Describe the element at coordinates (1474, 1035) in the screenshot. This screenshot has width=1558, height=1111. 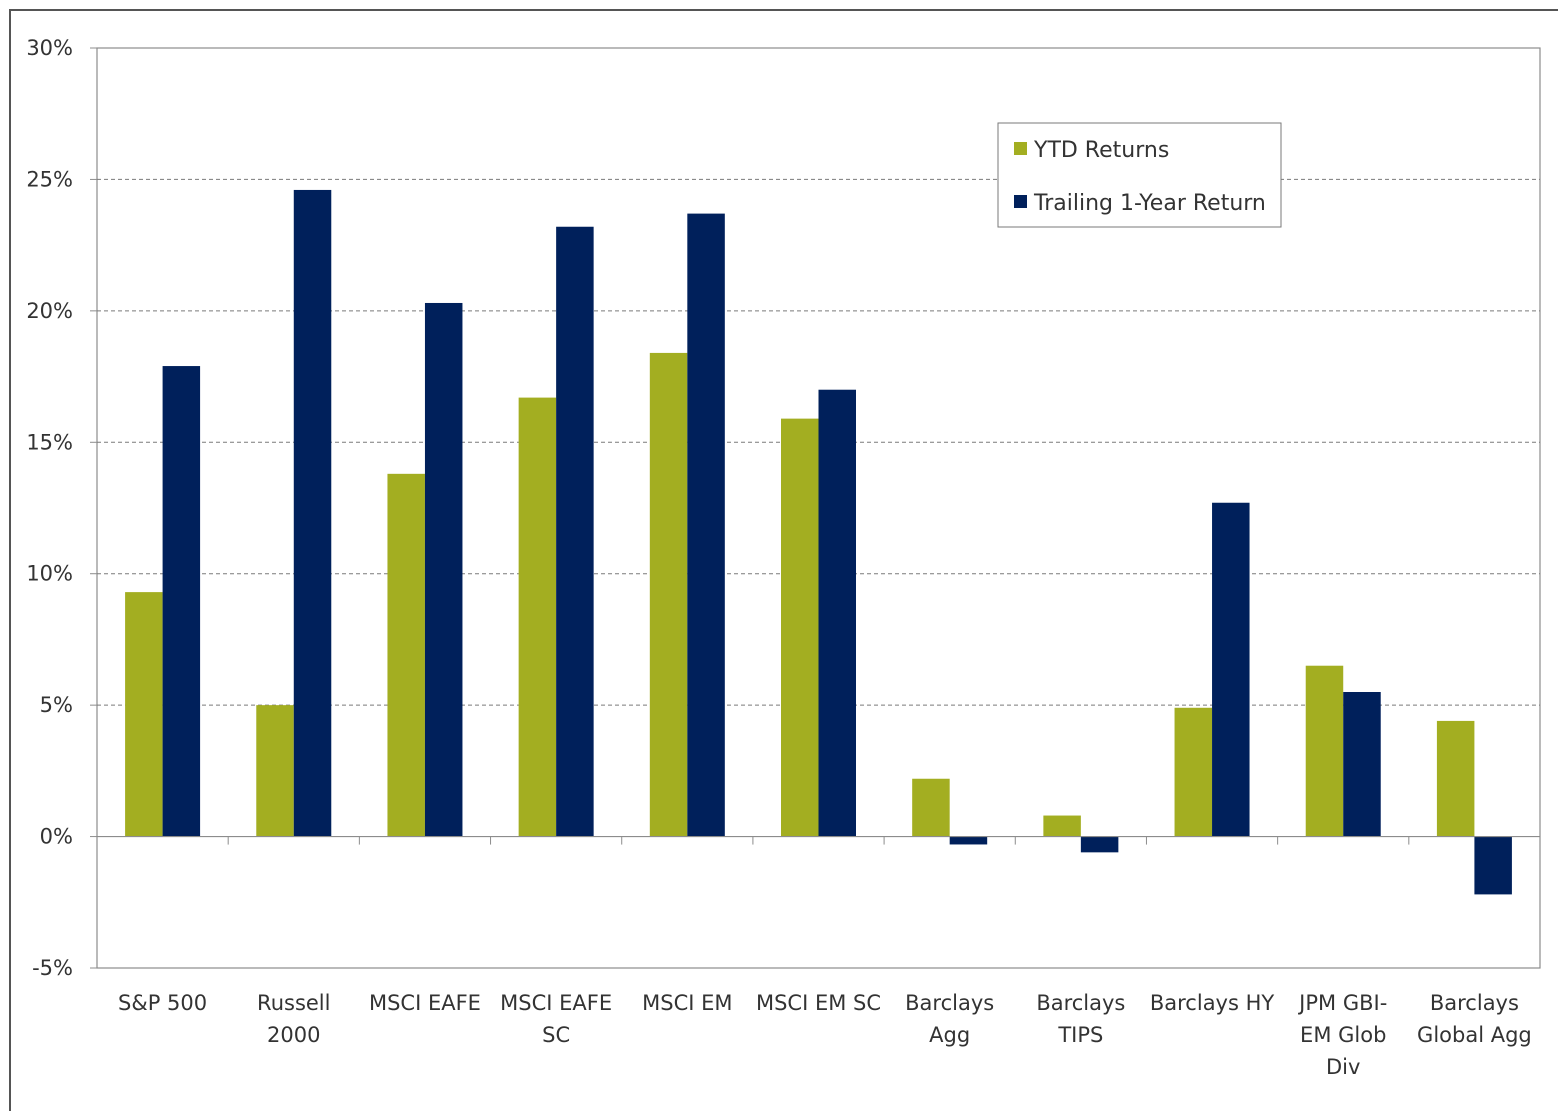
I see `x-category-label: Global Agg` at that location.